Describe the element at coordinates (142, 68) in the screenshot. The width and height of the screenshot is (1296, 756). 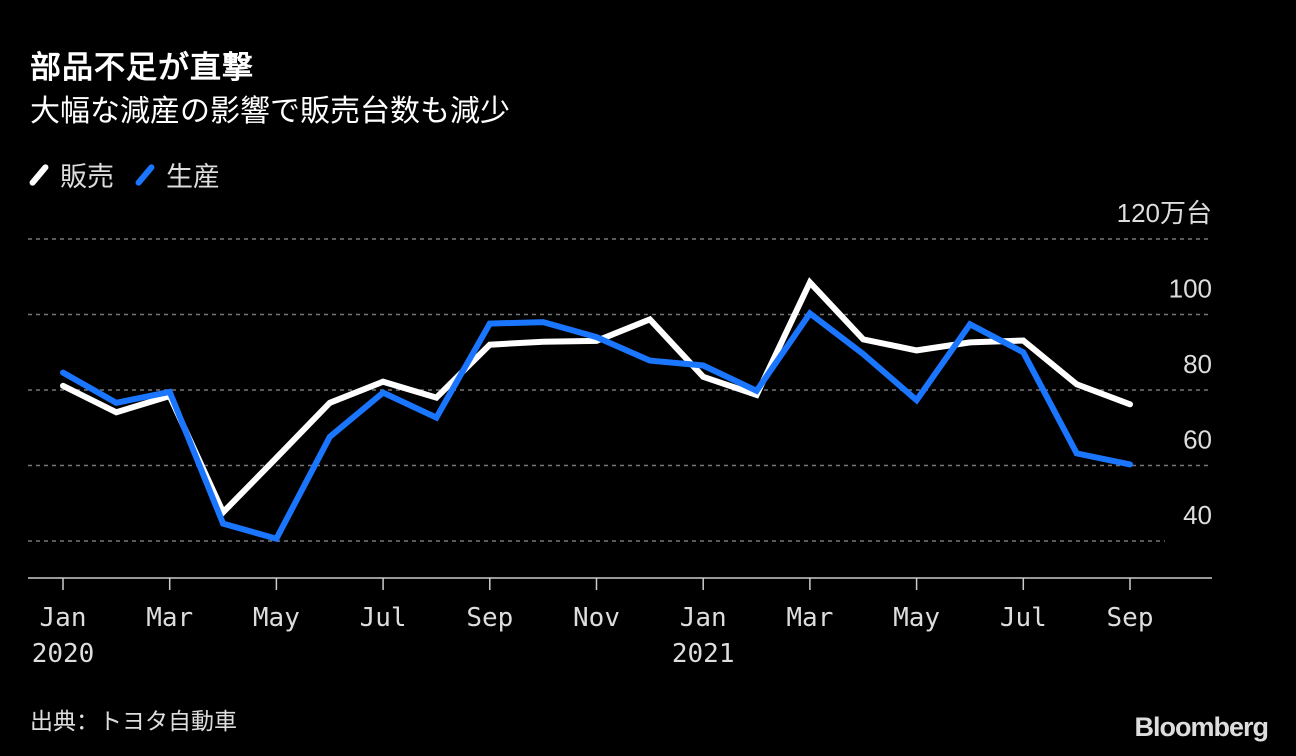
I see `chart-title: 部品不足が直撃` at that location.